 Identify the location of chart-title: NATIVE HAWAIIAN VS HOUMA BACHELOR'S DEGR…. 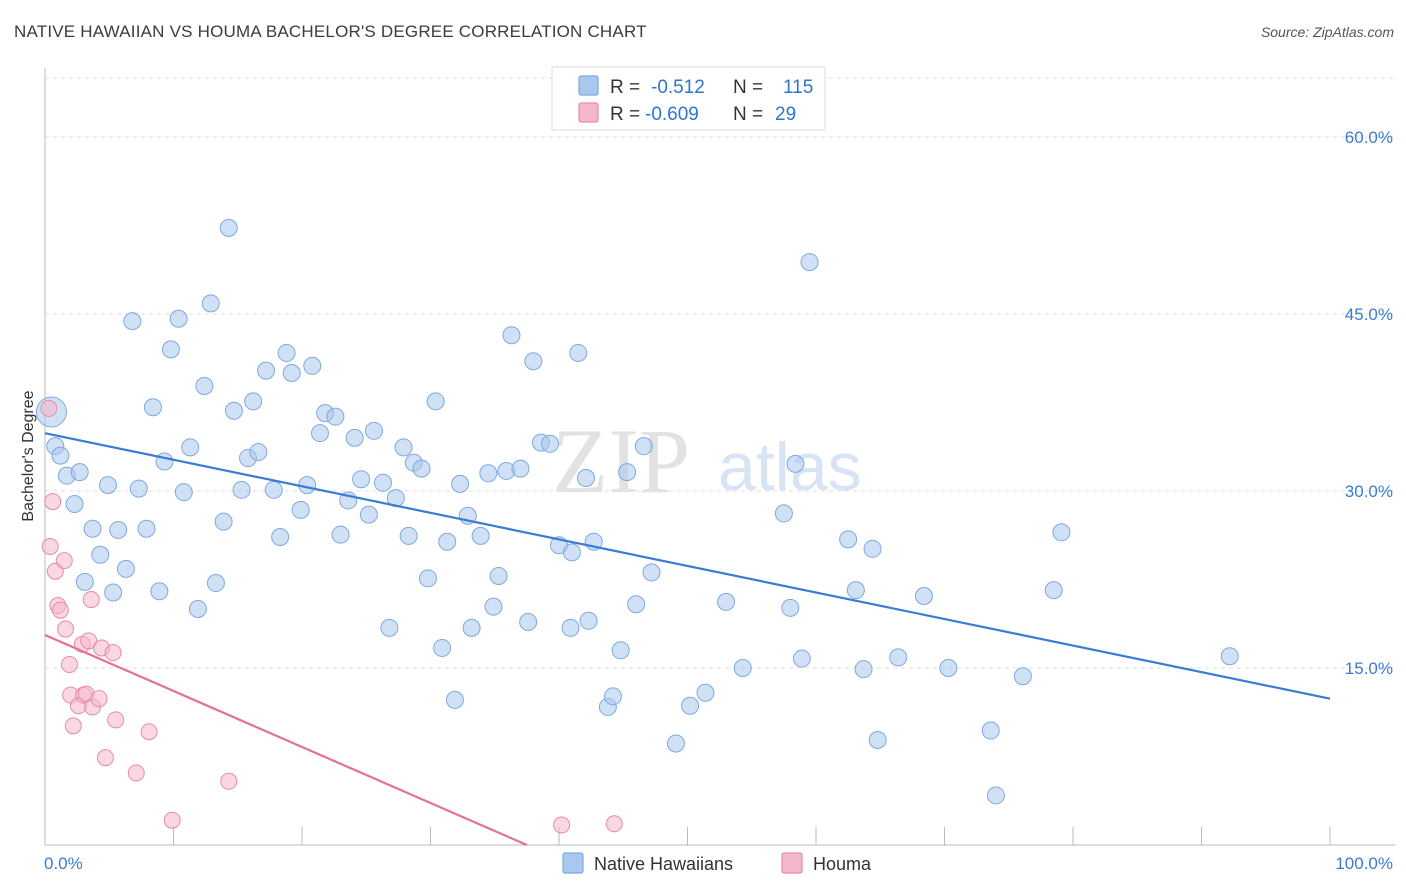
(330, 31).